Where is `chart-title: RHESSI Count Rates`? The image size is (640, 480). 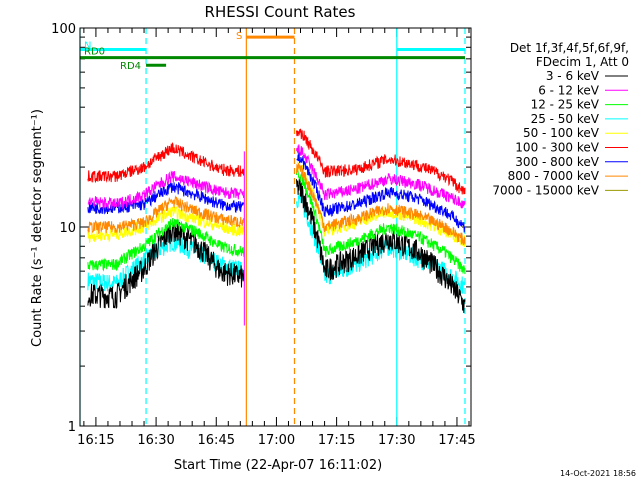
chart-title: RHESSI Count Rates is located at coordinates (280, 12).